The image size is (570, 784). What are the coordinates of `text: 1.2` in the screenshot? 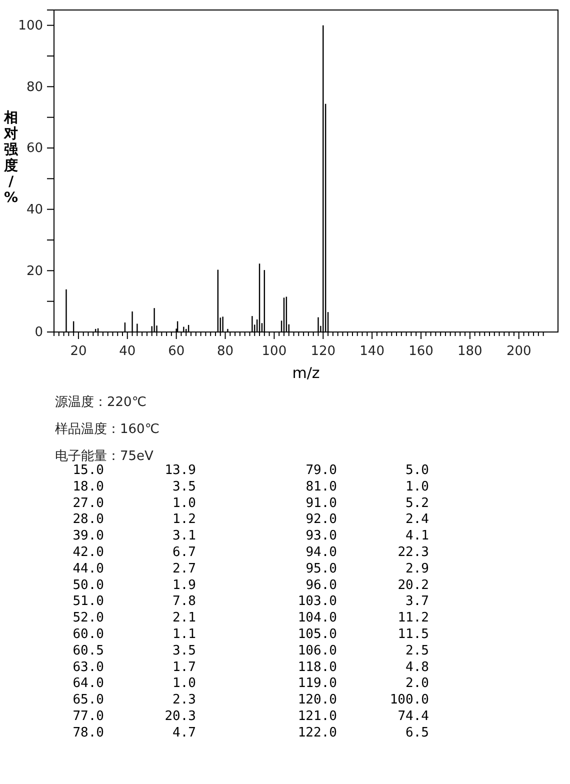 It's located at (184, 520).